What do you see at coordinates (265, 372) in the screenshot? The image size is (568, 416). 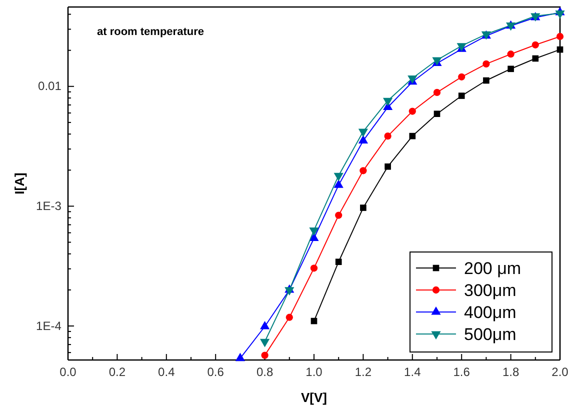 I see `x-tick-label: 0.8` at bounding box center [265, 372].